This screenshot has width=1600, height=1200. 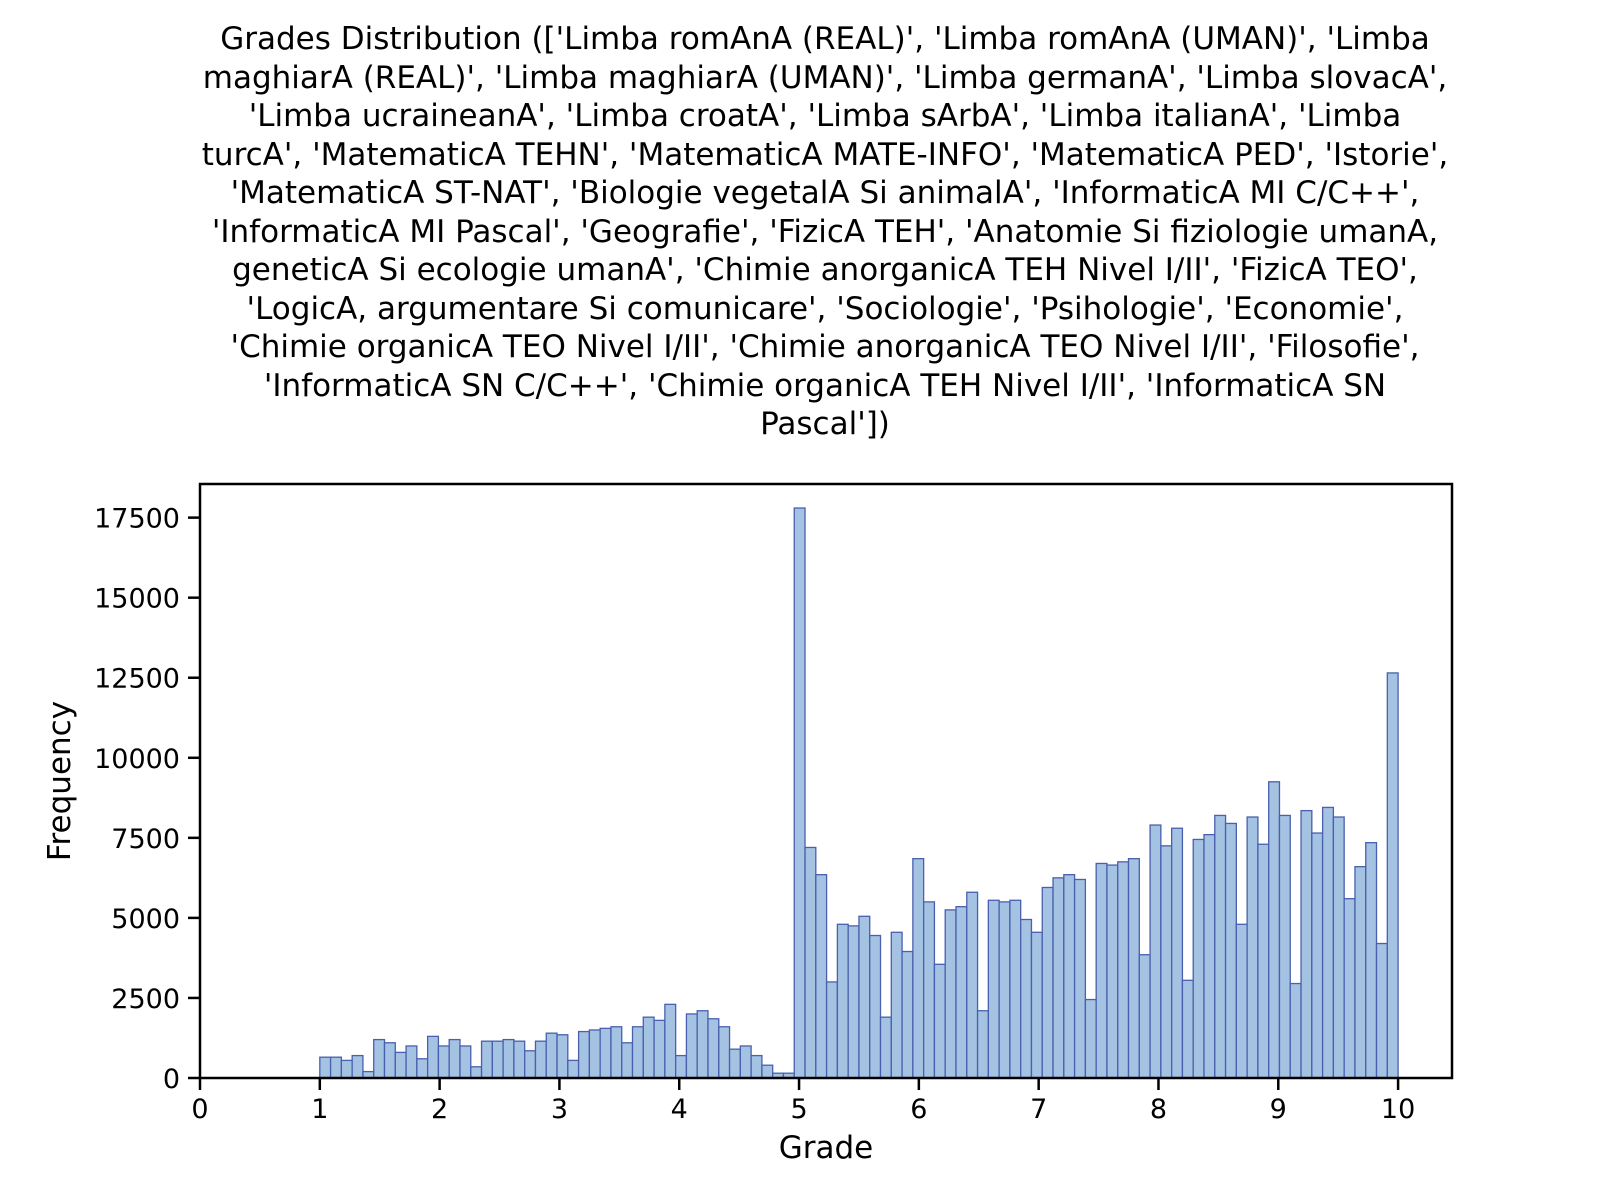 I want to click on y-tick-label: 15000, so click(x=137, y=599).